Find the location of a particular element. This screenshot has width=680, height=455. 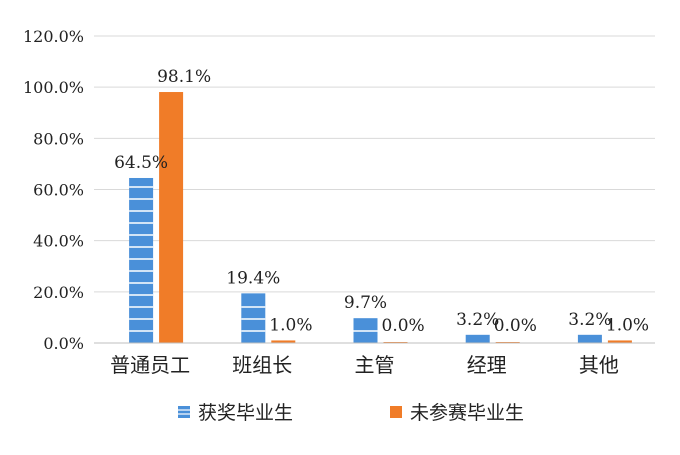

x-tick-label: 班组长 is located at coordinates (262, 365).